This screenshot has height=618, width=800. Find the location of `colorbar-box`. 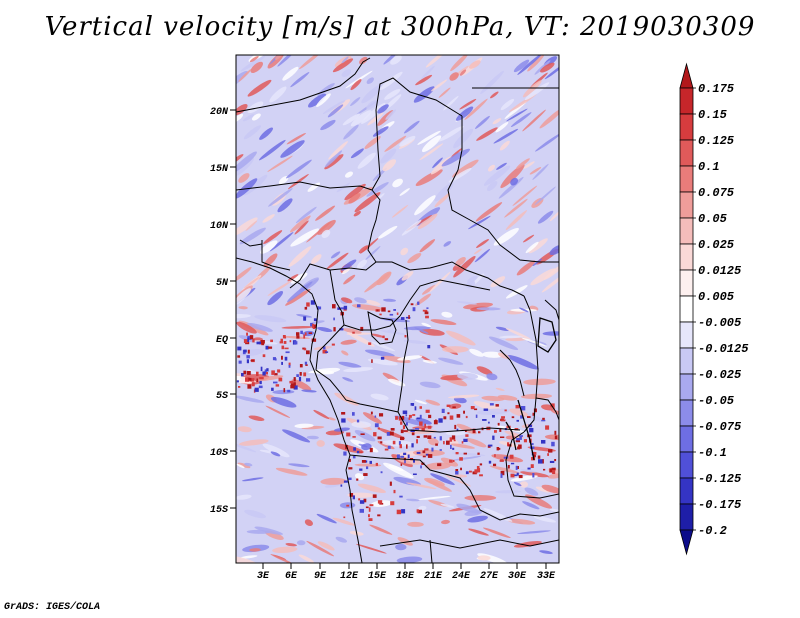

colorbar-box is located at coordinates (686, 439).